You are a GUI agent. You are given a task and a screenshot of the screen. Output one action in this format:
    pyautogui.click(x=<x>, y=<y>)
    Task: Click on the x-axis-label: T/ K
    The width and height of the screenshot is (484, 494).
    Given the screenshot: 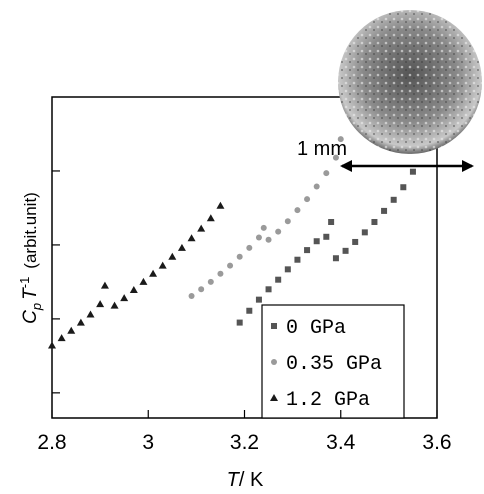 What is the action you would take?
    pyautogui.click(x=245, y=480)
    